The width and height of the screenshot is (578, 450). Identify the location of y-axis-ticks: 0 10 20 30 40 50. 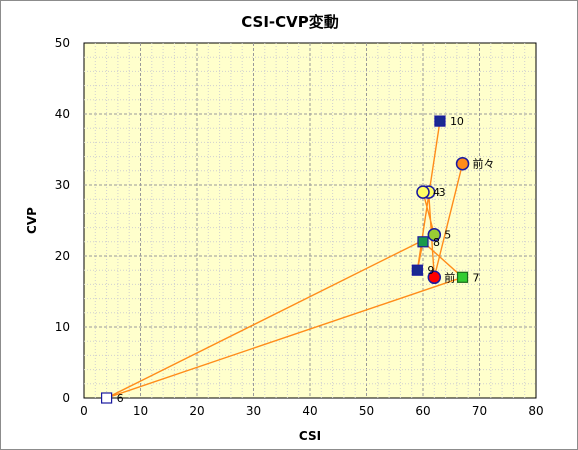
(62, 220).